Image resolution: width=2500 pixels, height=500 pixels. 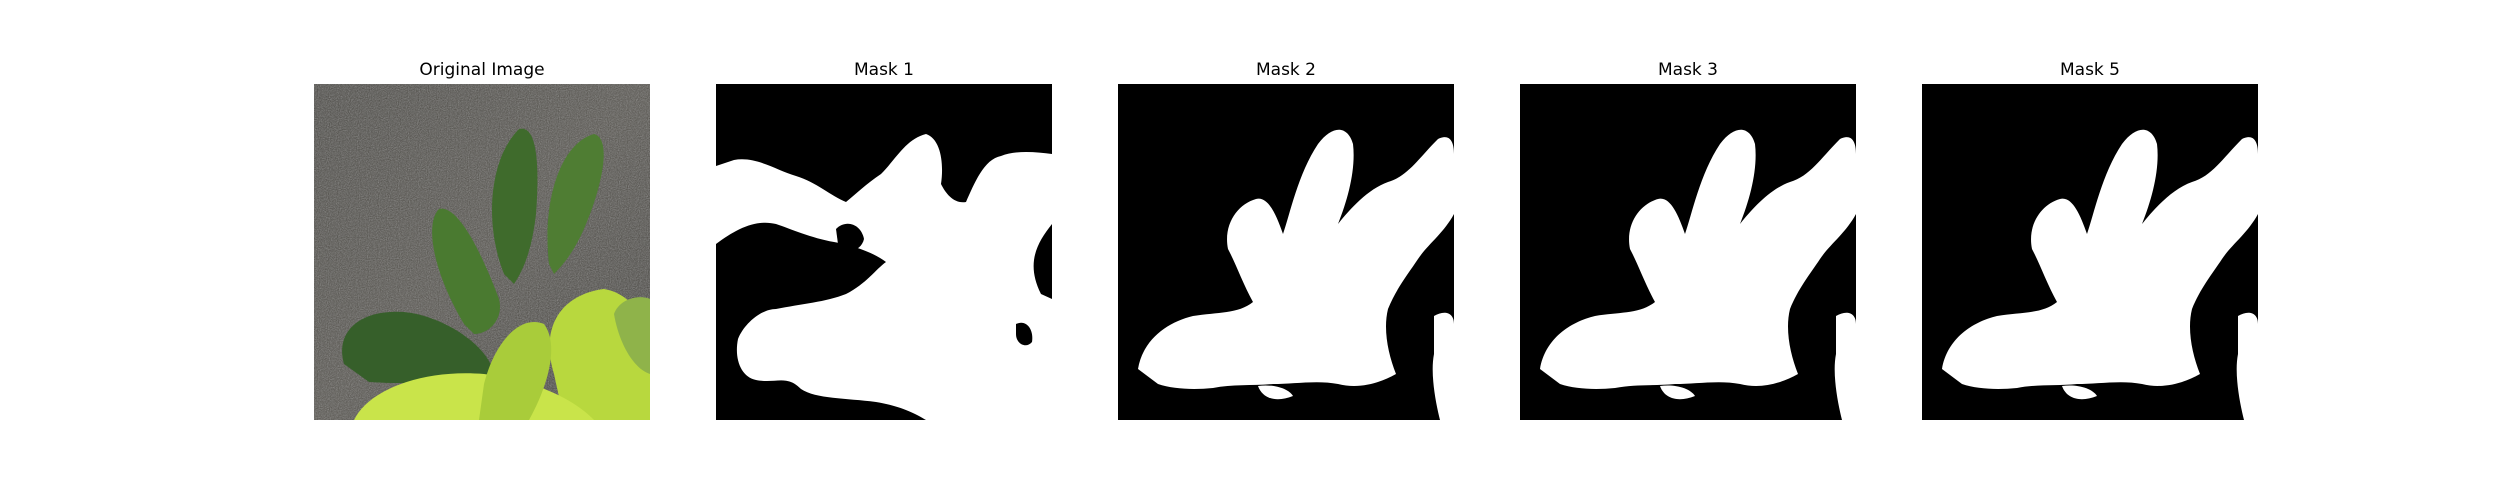 I want to click on mask-1-image, so click(x=884, y=252).